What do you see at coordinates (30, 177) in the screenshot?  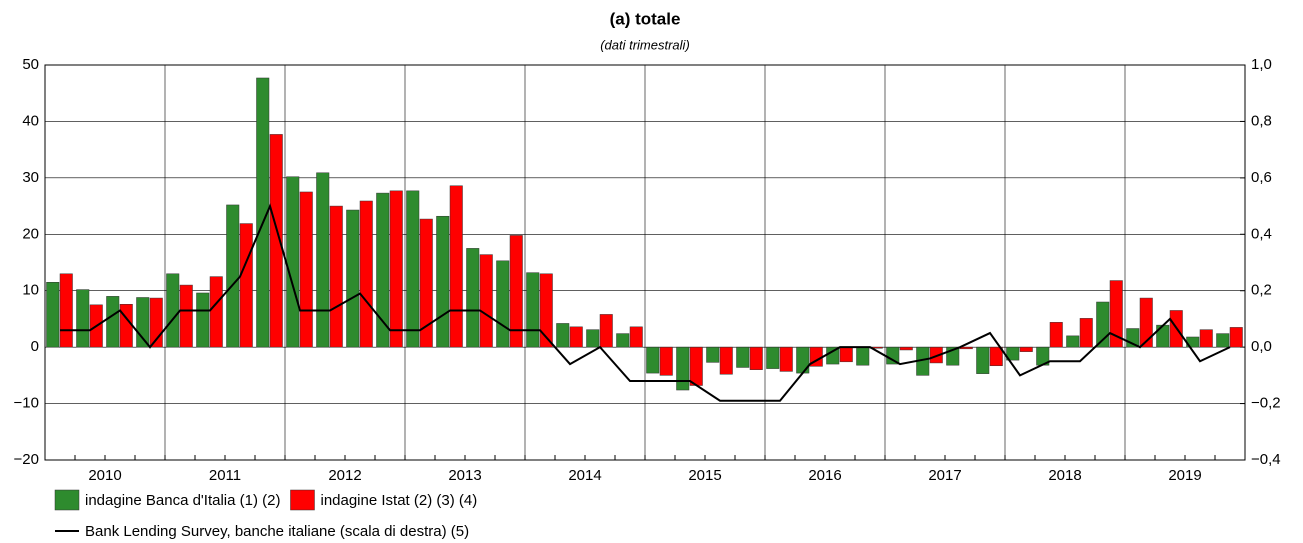 I see `y-tick-label: 30` at bounding box center [30, 177].